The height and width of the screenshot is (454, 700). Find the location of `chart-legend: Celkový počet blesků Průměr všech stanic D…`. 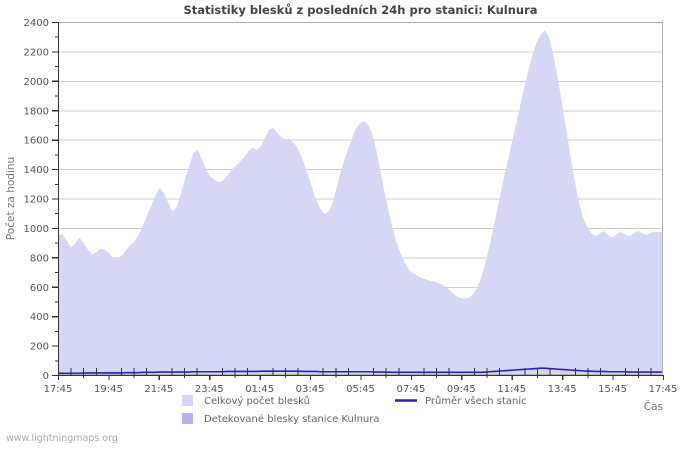

chart-legend: Celkový počet blesků Průměr všech stanic D… is located at coordinates (354, 410).